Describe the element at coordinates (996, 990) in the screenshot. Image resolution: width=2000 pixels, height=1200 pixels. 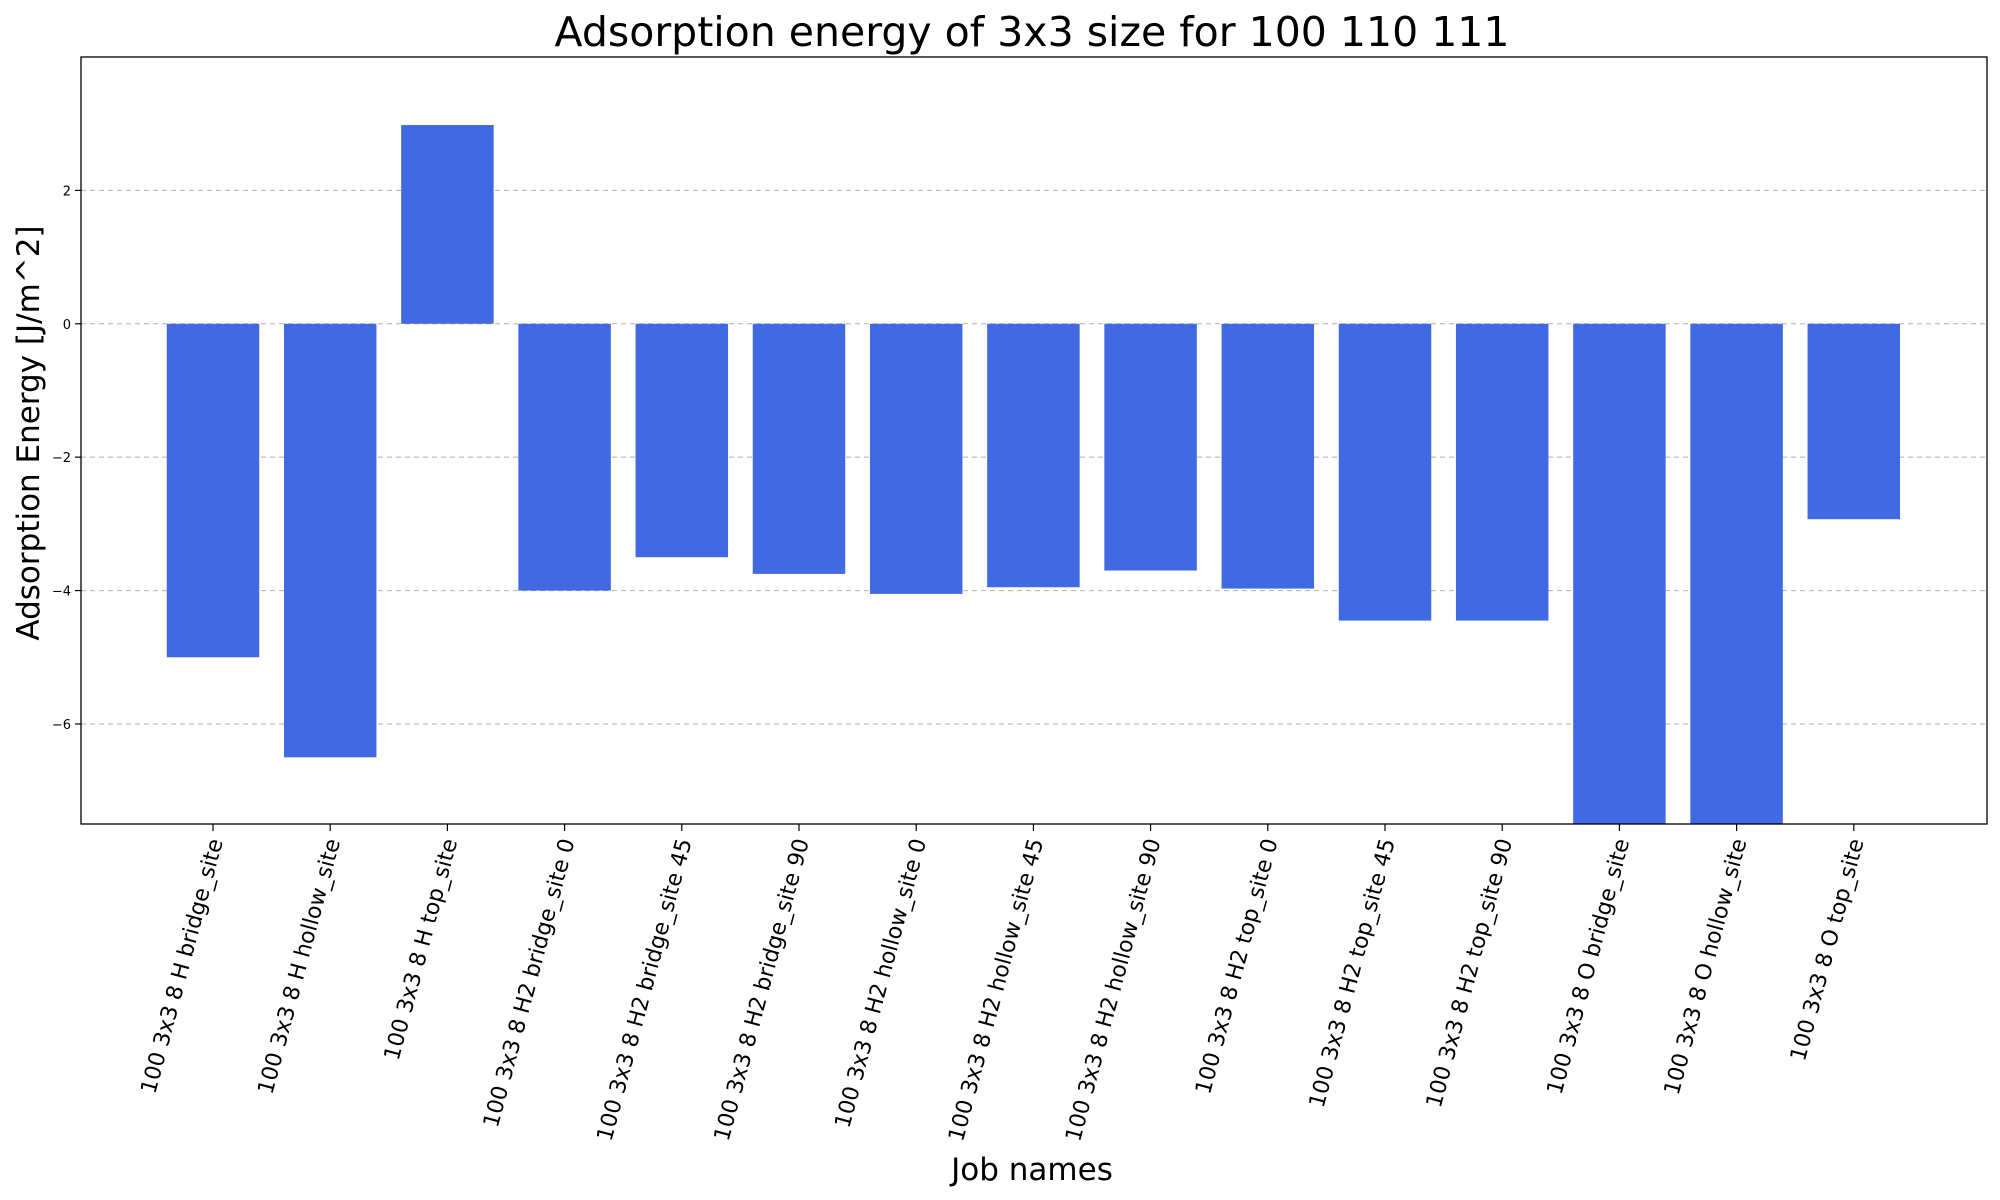
I see `x-tick-label: 100 3x3 8 H2 hollow_site 45` at that location.